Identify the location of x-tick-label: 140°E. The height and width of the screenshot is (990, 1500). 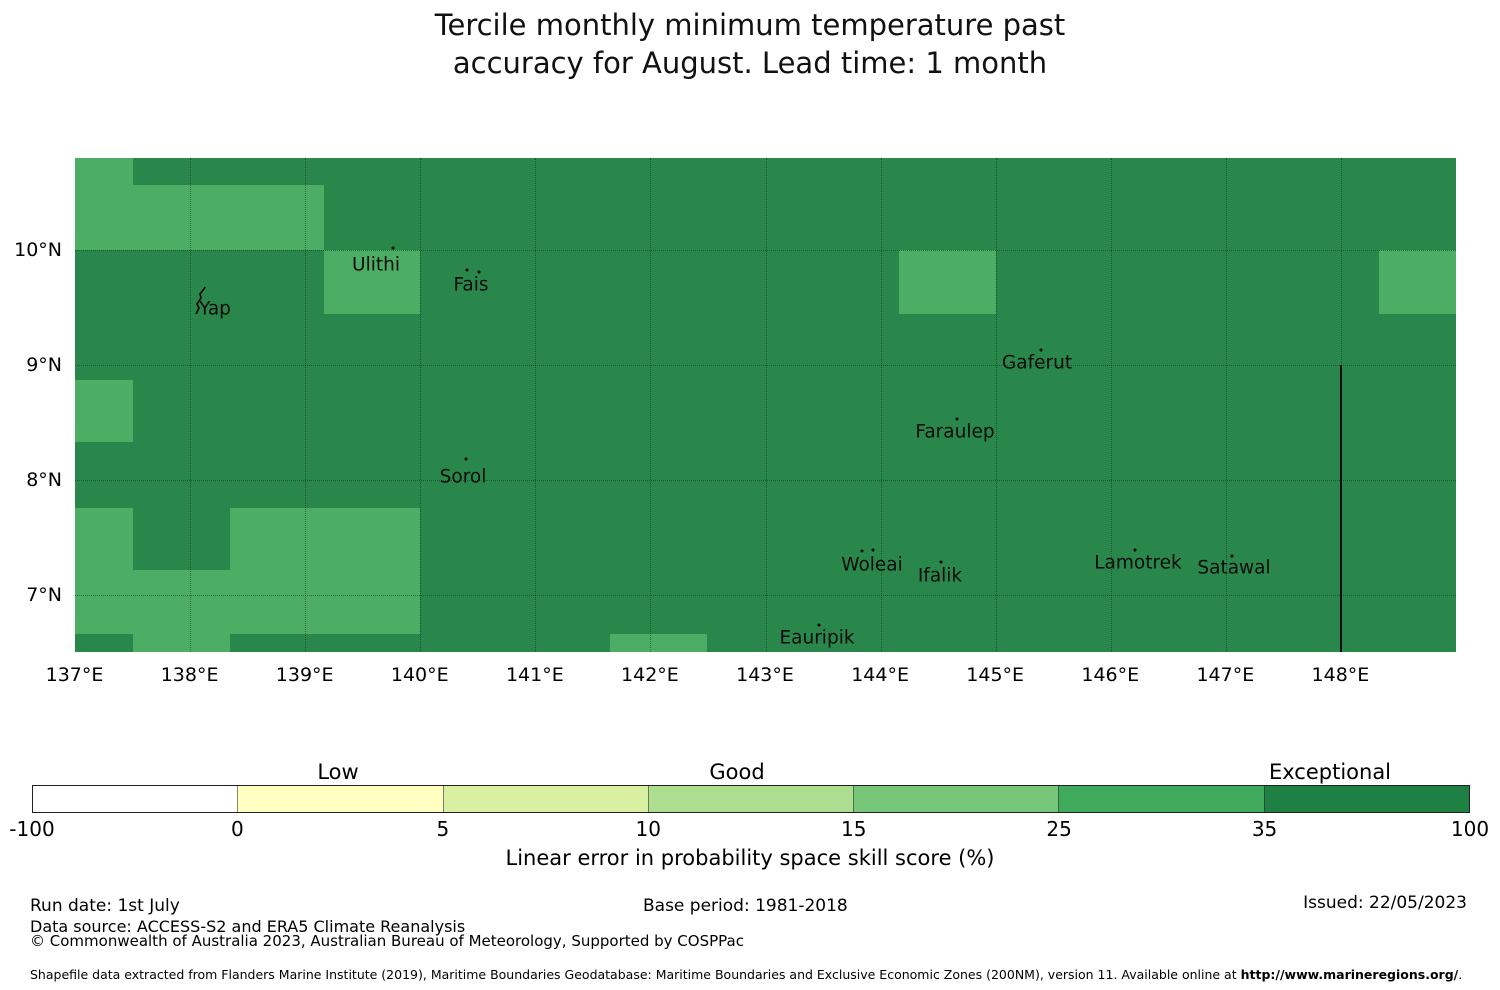
(419, 675).